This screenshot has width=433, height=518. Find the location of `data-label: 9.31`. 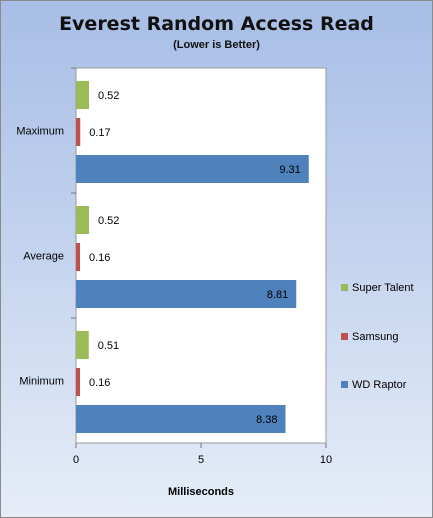

data-label: 9.31 is located at coordinates (289, 170).